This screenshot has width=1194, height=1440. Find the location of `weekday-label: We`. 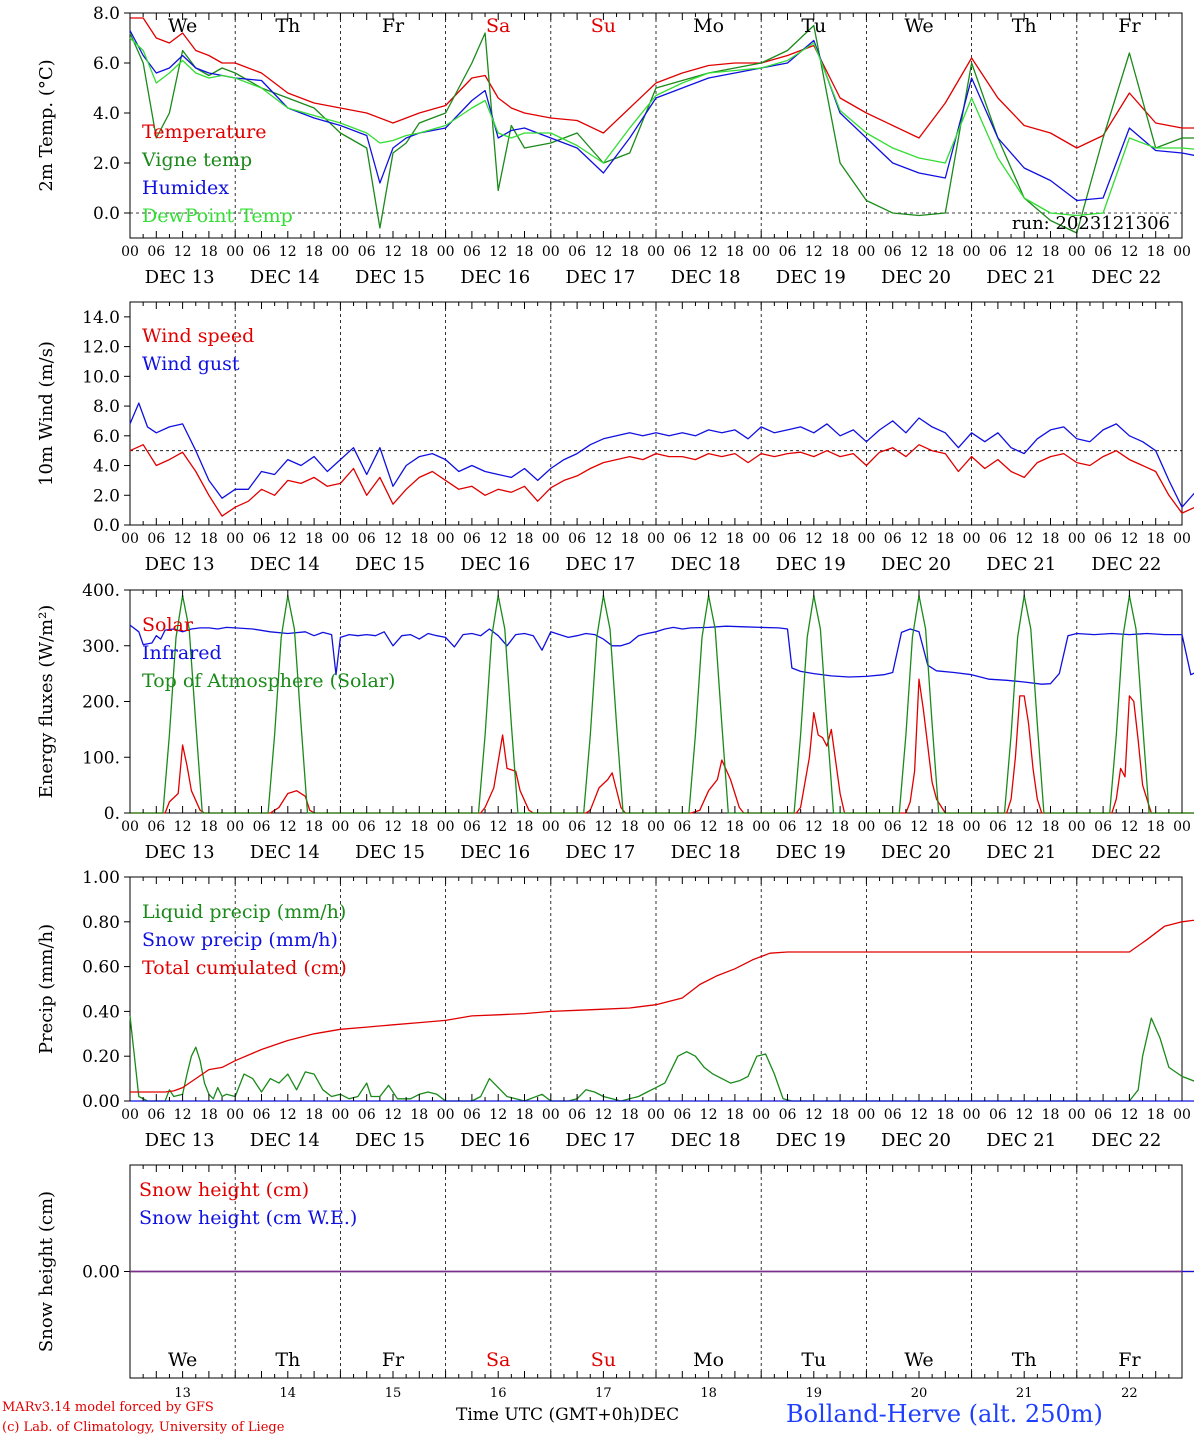

weekday-label: We is located at coordinates (918, 26).